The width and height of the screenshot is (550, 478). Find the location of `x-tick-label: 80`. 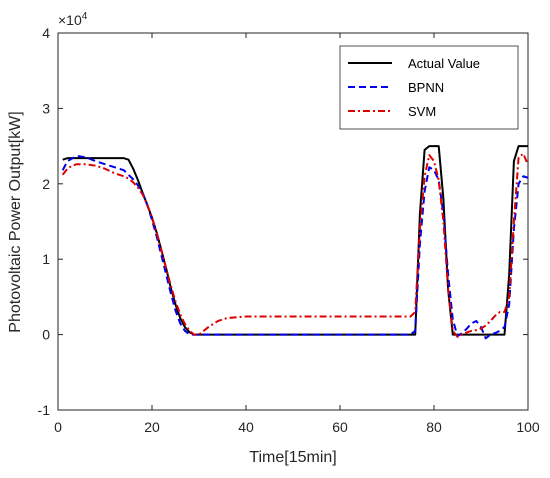

x-tick-label: 80 is located at coordinates (434, 427).